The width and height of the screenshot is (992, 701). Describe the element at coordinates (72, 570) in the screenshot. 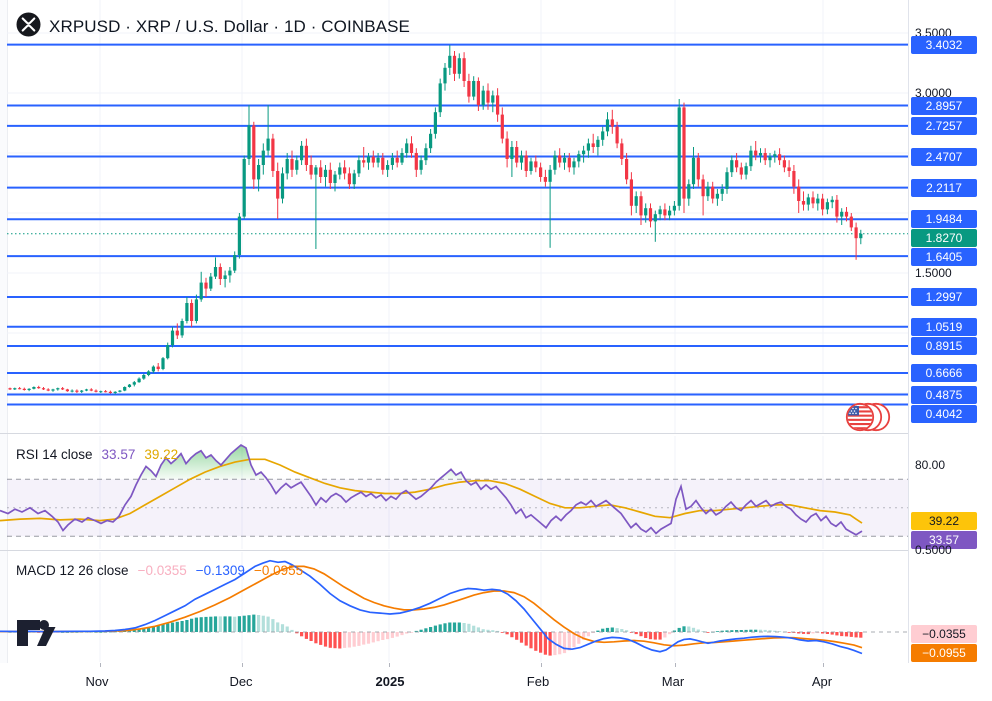

I see `macd-title: MACD 12 26 close` at that location.